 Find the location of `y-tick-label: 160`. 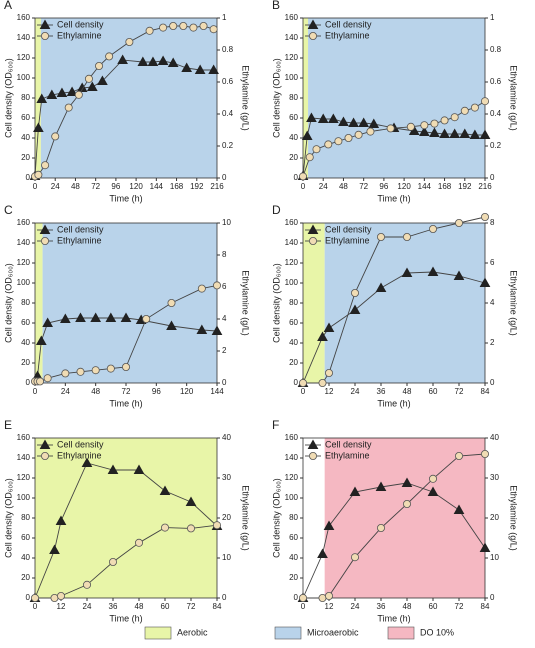

y-tick-label: 160 is located at coordinates (24, 437).